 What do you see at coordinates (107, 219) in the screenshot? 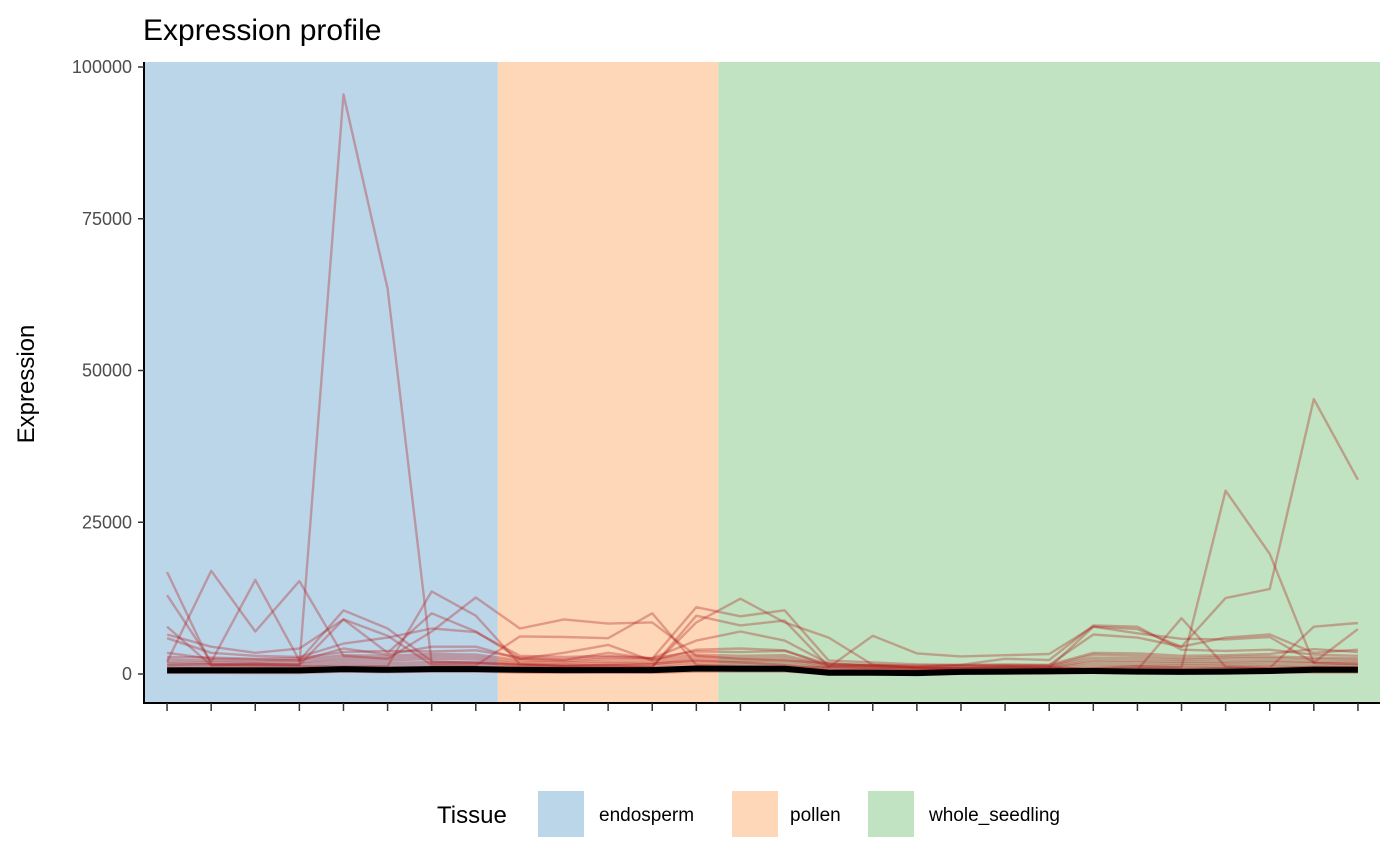
I see `y-tick-label-75000: 75000` at bounding box center [107, 219].